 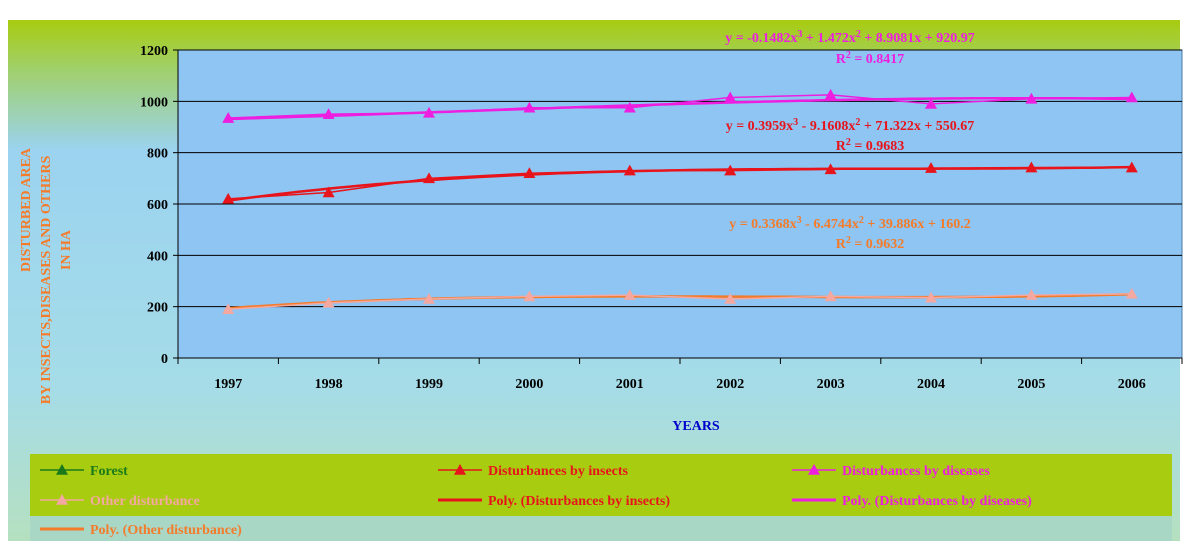 I want to click on trend-r2-poly-disturbances-by-diseases: R2 = 0.8417, so click(x=870, y=59).